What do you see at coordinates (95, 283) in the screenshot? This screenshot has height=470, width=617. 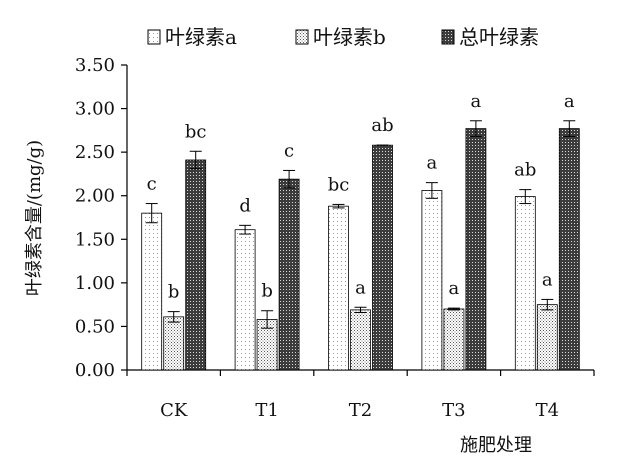 I see `y-tick-label: 1.00` at bounding box center [95, 283].